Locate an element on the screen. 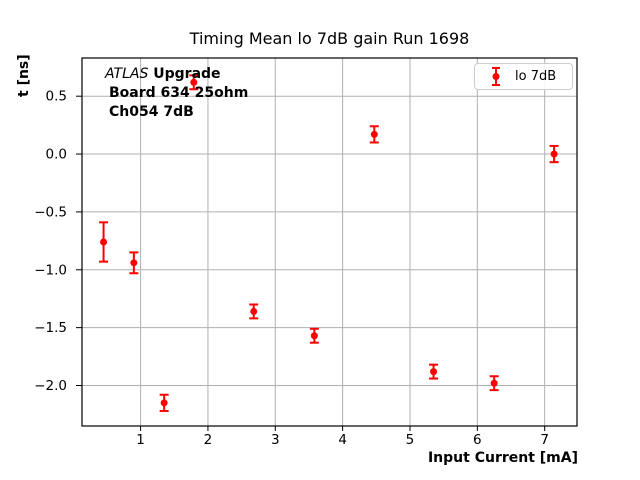  legend: lo 7dB is located at coordinates (523, 76).